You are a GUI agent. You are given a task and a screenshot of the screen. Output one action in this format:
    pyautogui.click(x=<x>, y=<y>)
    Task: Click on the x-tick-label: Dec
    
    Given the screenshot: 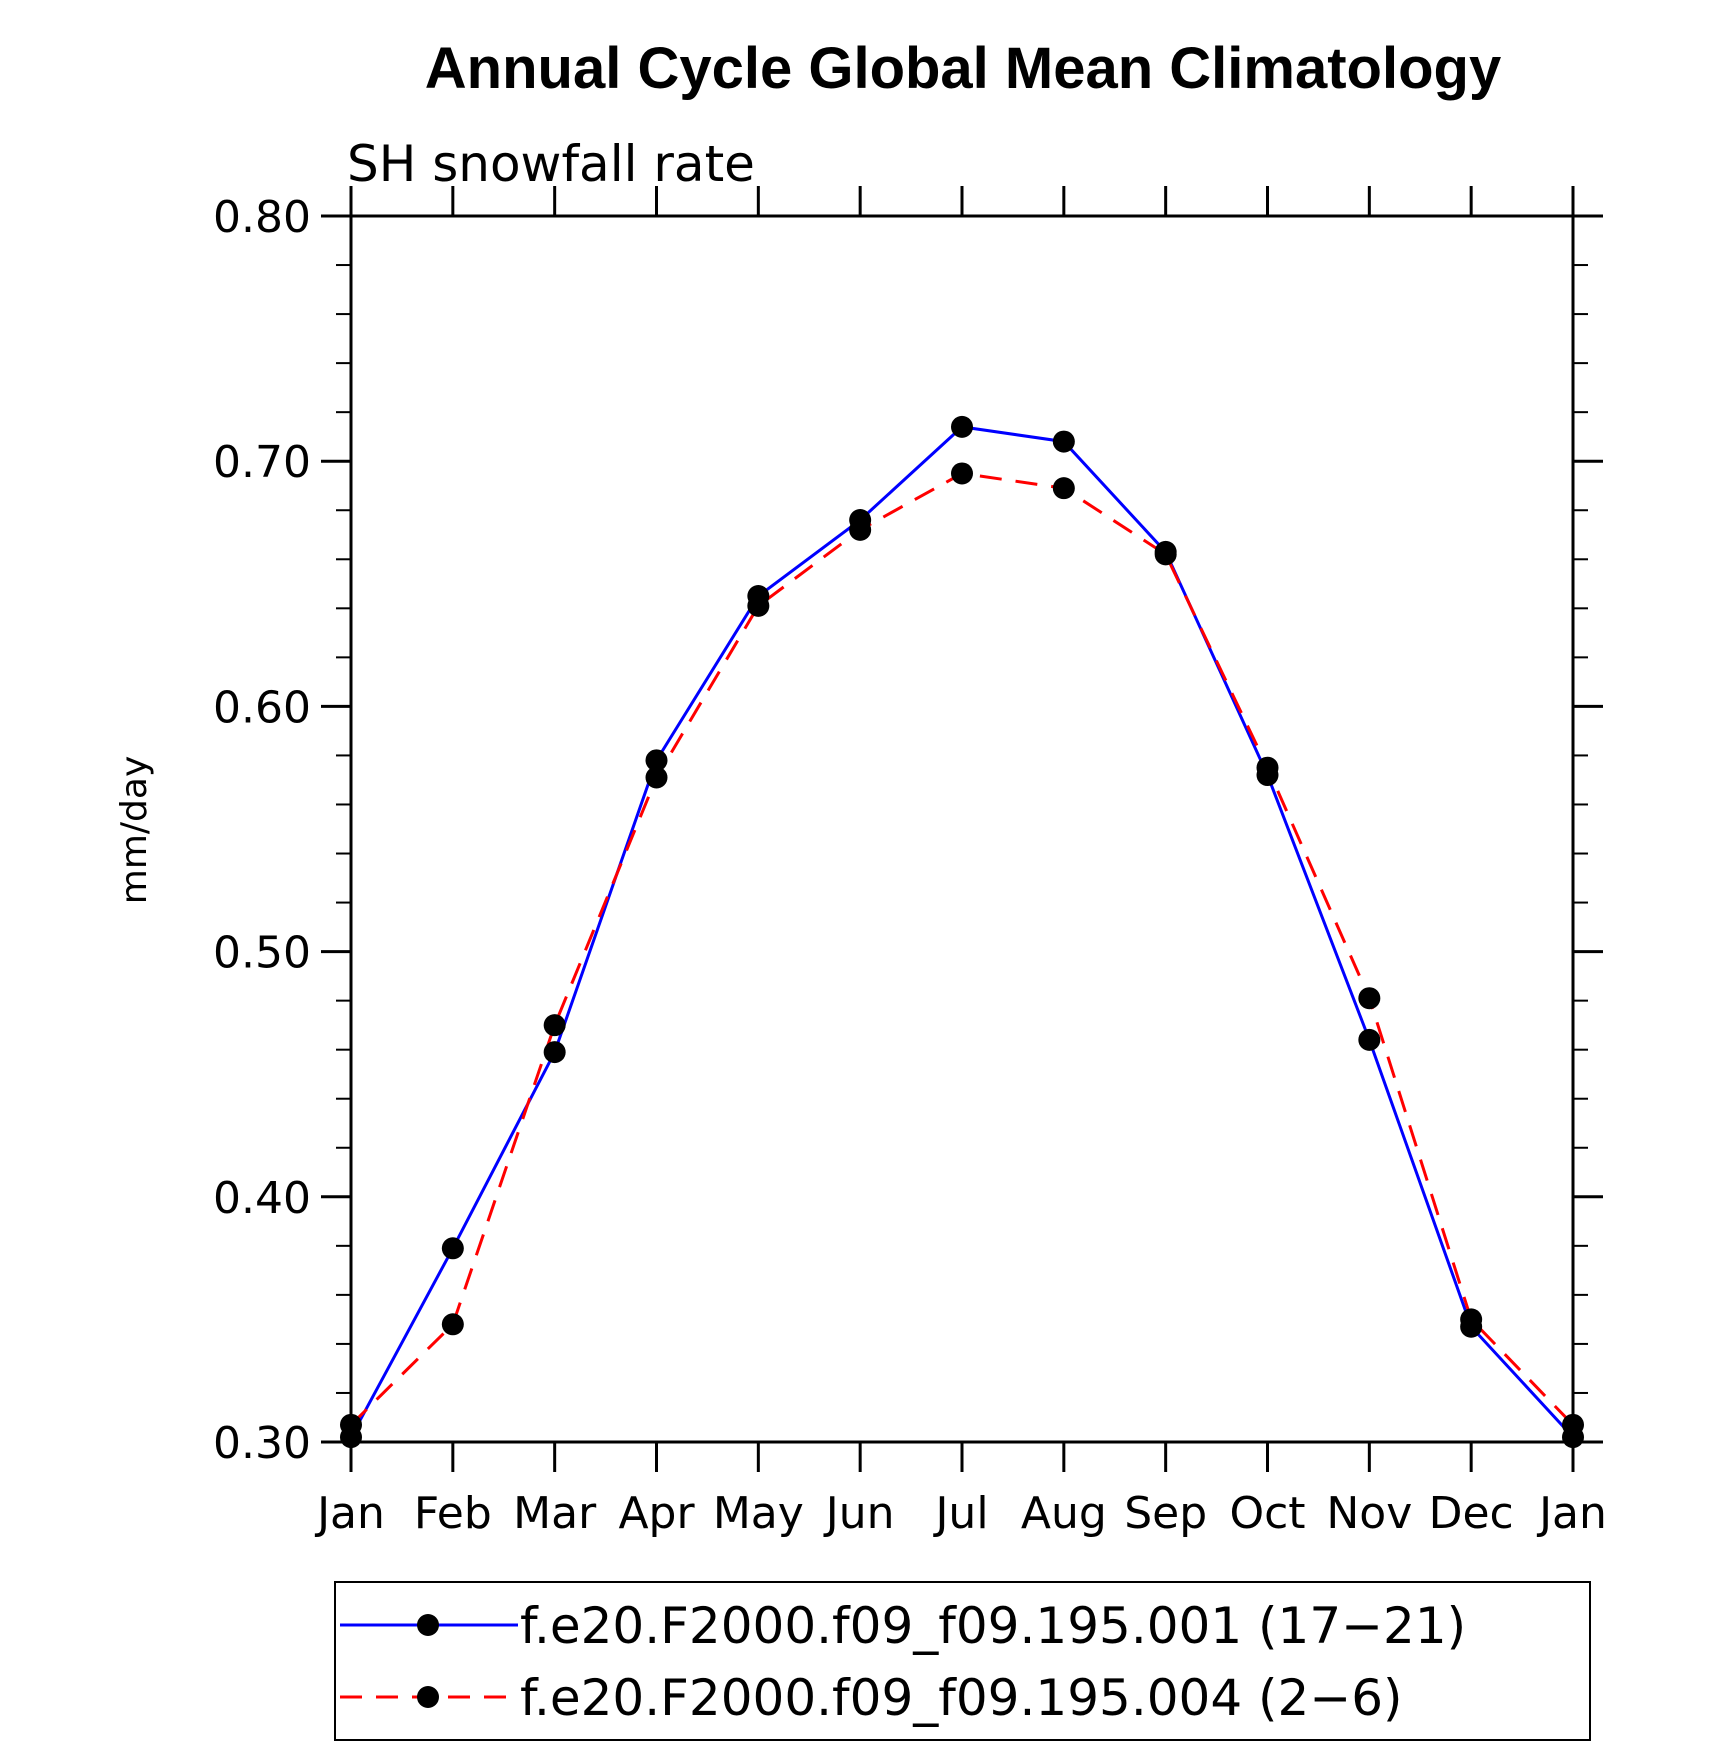 What is the action you would take?
    pyautogui.click(x=1471, y=1513)
    